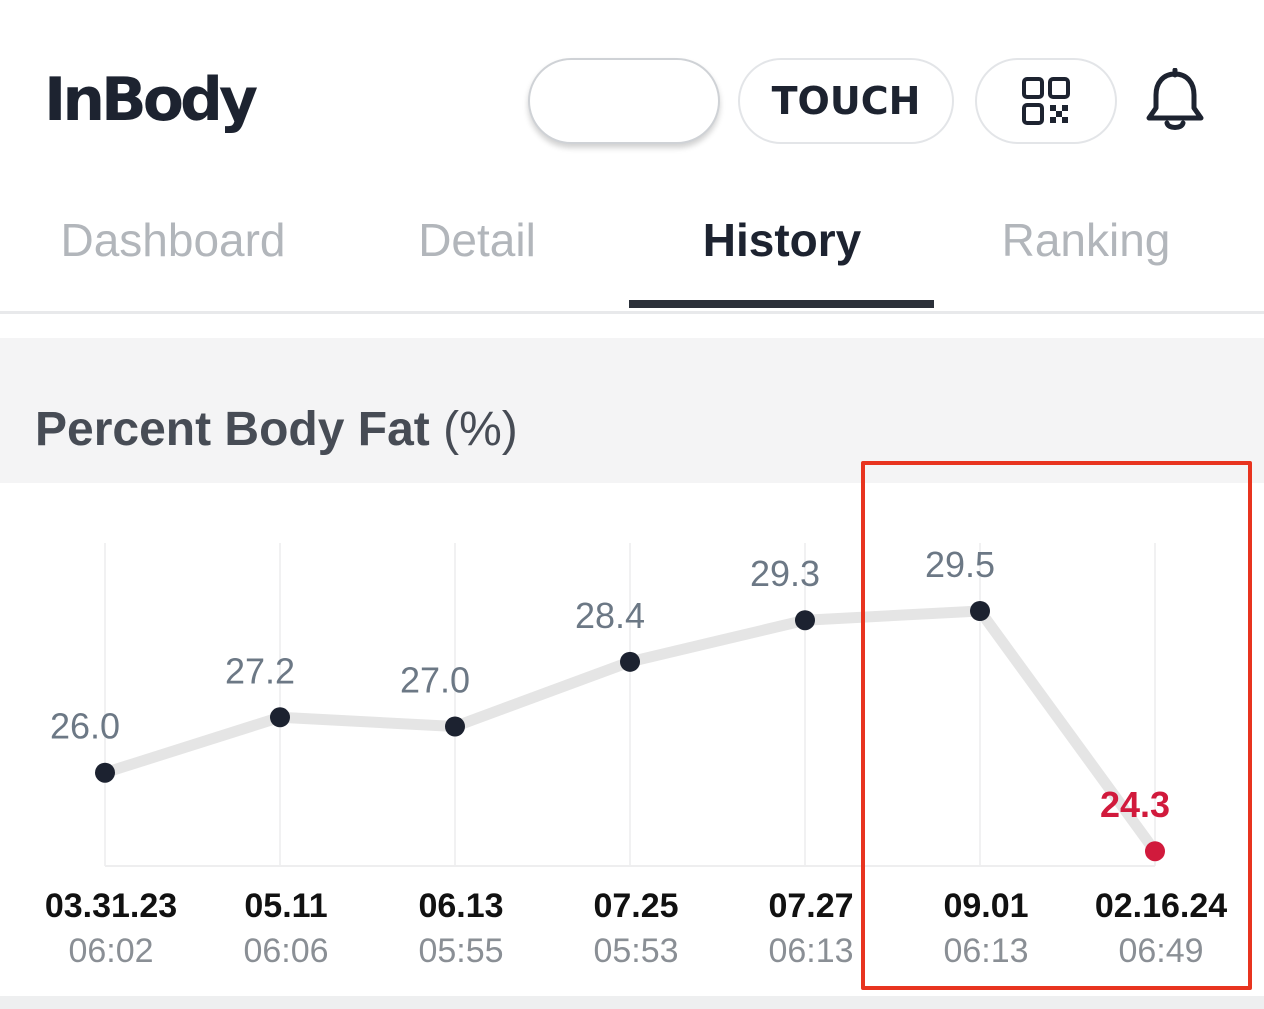  Describe the element at coordinates (1086, 240) in the screenshot. I see `tab-ranking: Ranking` at that location.